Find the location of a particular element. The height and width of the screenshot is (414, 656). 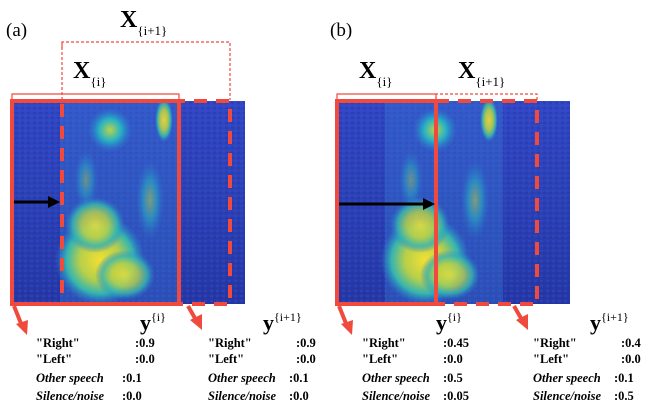

arrow-b is located at coordinates (387, 204).